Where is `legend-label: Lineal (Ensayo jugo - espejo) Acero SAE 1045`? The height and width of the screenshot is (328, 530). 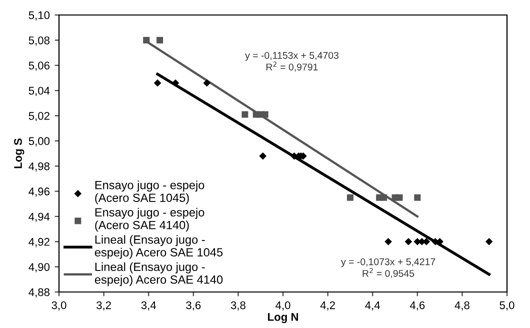 legend-label: Lineal (Ensayo jugo - espejo) Acero SAE 1045 is located at coordinates (158, 247).